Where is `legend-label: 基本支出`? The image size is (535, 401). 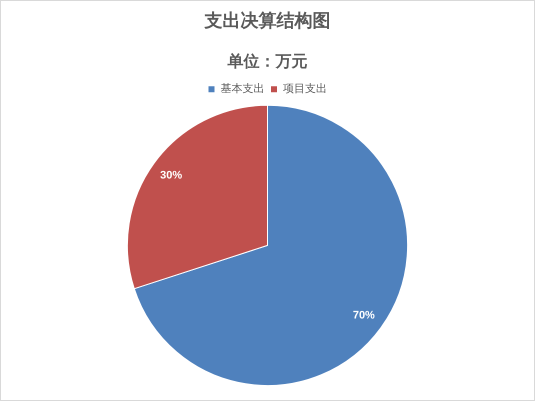
legend-label: 基本支出 is located at coordinates (242, 89).